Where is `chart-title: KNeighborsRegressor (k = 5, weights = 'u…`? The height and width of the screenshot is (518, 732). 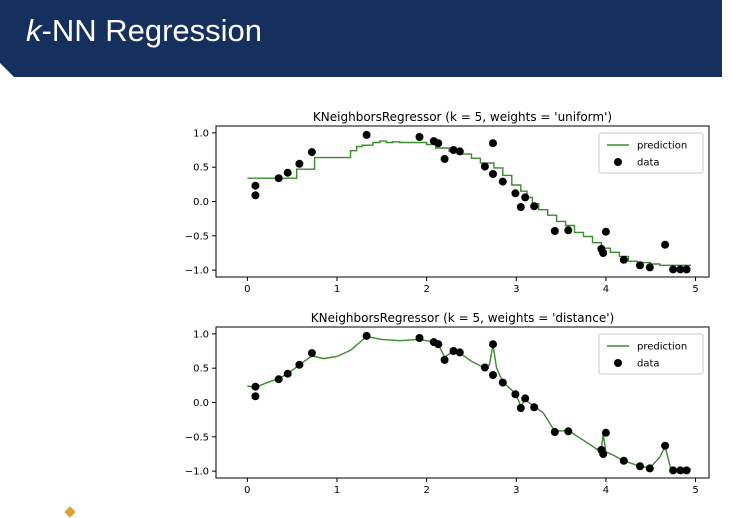 chart-title: KNeighborsRegressor (k = 5, weights = 'u… is located at coordinates (462, 117).